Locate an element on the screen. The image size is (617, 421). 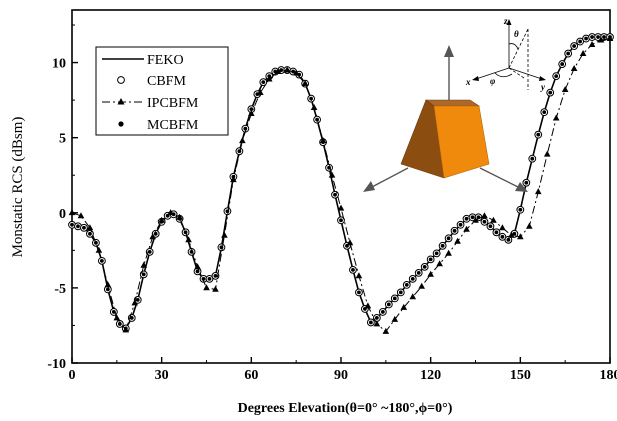
y-tick-label: 10 is located at coordinates (59, 64).